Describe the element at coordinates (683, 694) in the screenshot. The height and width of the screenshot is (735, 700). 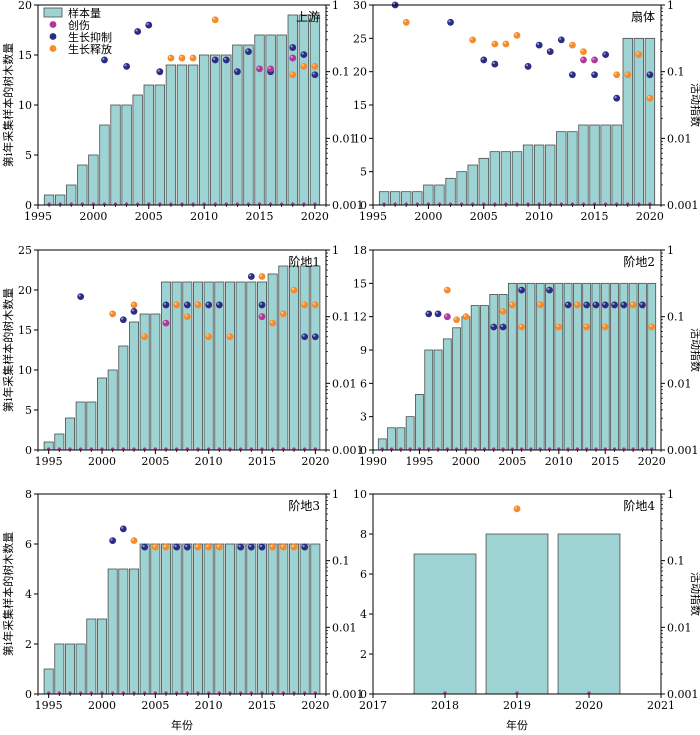
I see `right-tick-label: 0.001` at that location.